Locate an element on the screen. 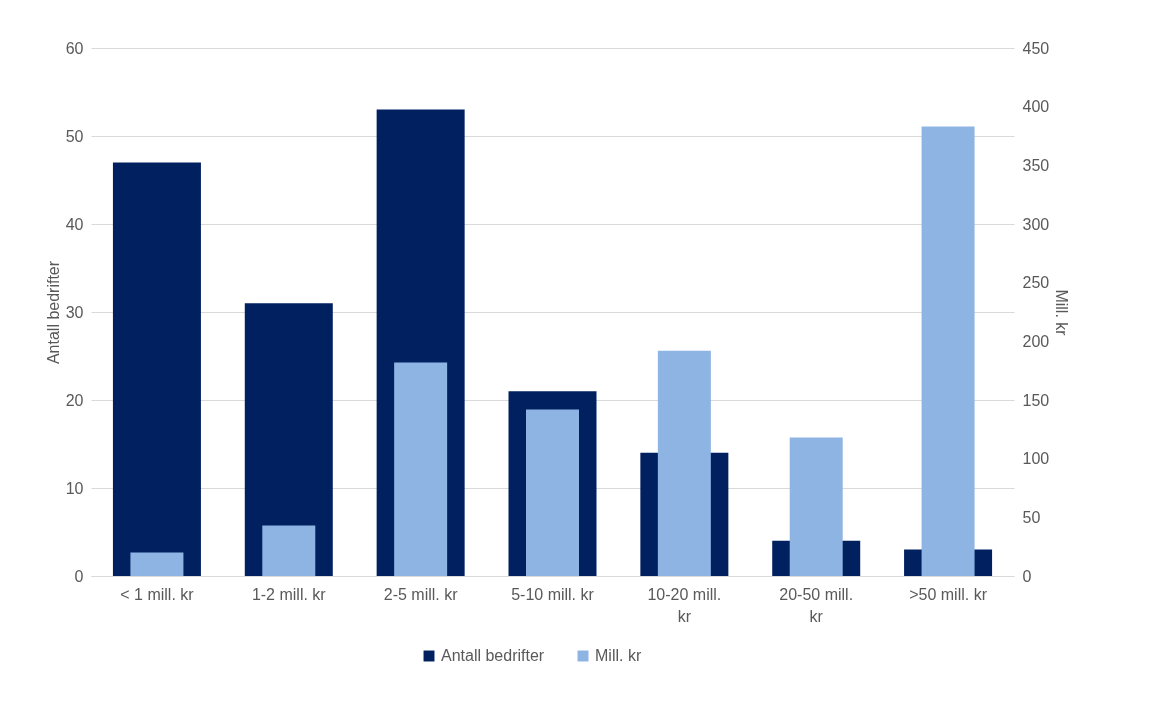 This screenshot has width=1170, height=709. y2-tick-label: 400 is located at coordinates (1036, 107).